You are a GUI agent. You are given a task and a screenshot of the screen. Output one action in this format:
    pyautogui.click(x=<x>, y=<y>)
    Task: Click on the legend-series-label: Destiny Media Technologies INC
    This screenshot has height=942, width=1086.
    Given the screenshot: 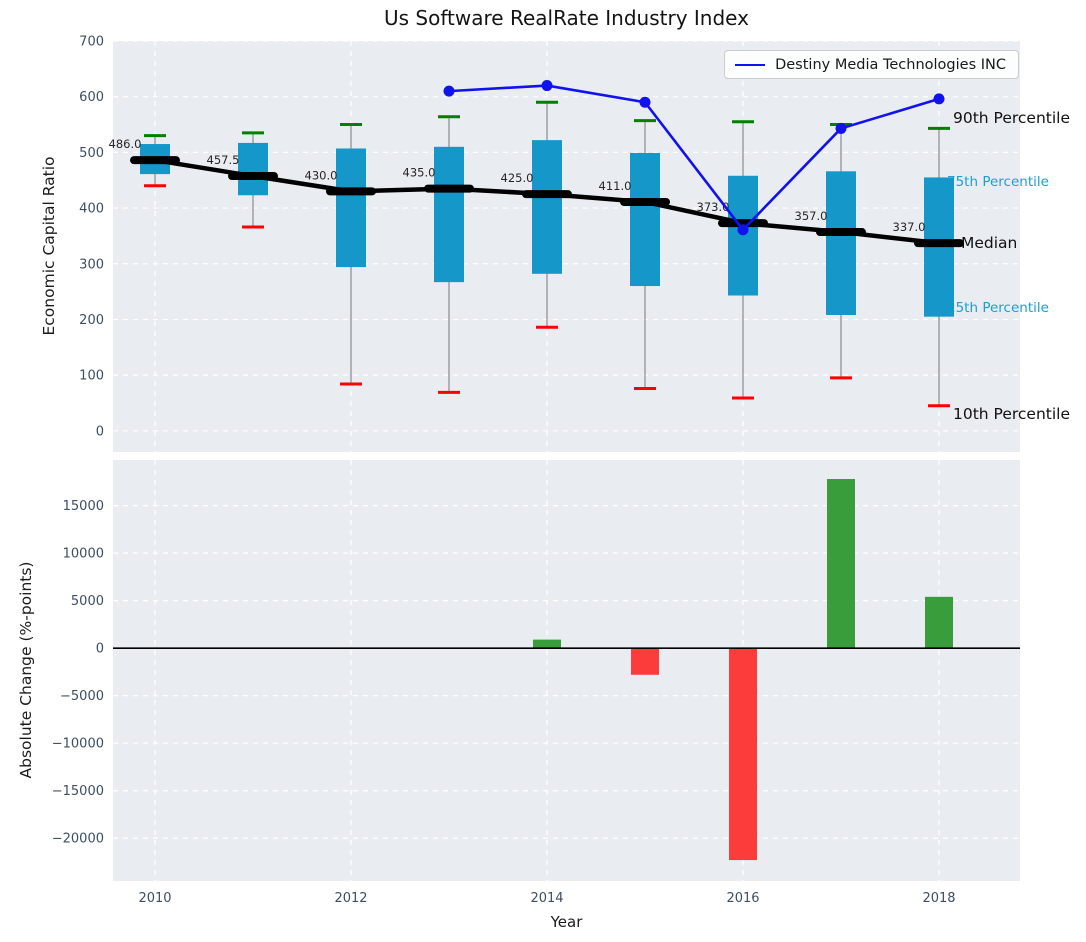 What is the action you would take?
    pyautogui.click(x=890, y=64)
    